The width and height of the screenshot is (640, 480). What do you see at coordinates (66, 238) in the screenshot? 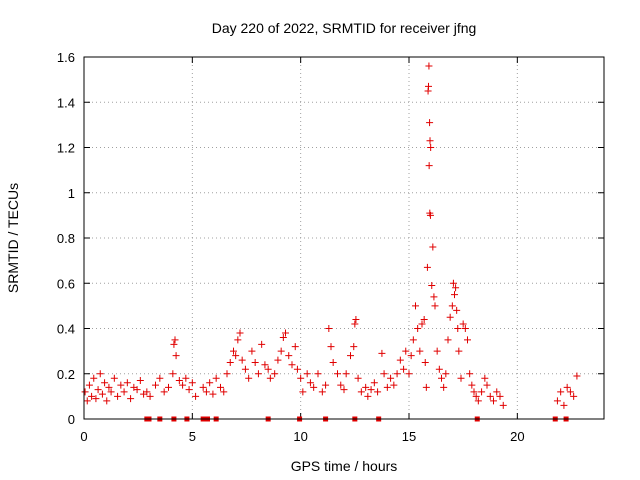
I see `y-tick-label: 0.8` at bounding box center [66, 238].